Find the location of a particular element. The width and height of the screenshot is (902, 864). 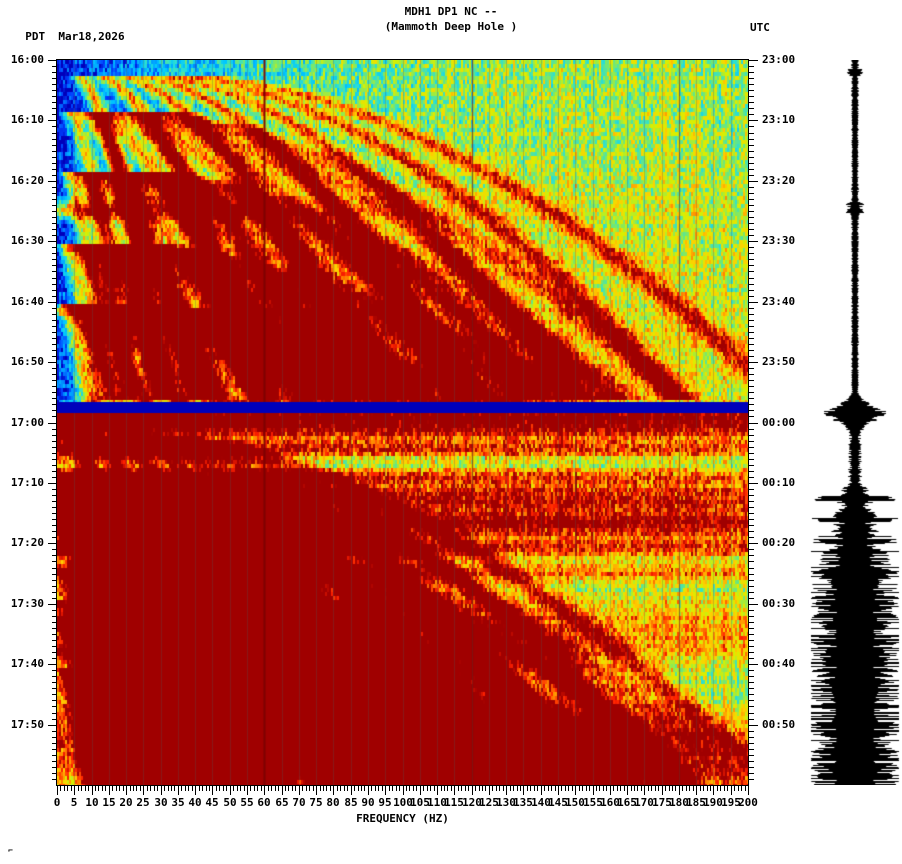

y-label-left: 17:30 is located at coordinates (27, 603).